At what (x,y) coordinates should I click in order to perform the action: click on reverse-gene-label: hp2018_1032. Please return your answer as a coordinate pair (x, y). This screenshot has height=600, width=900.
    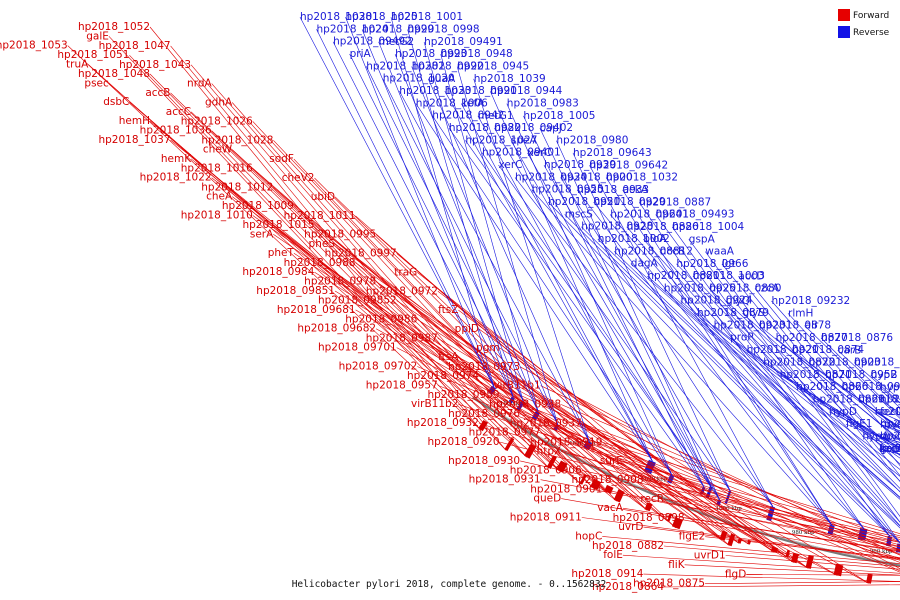
    Looking at the image, I should click on (642, 178).